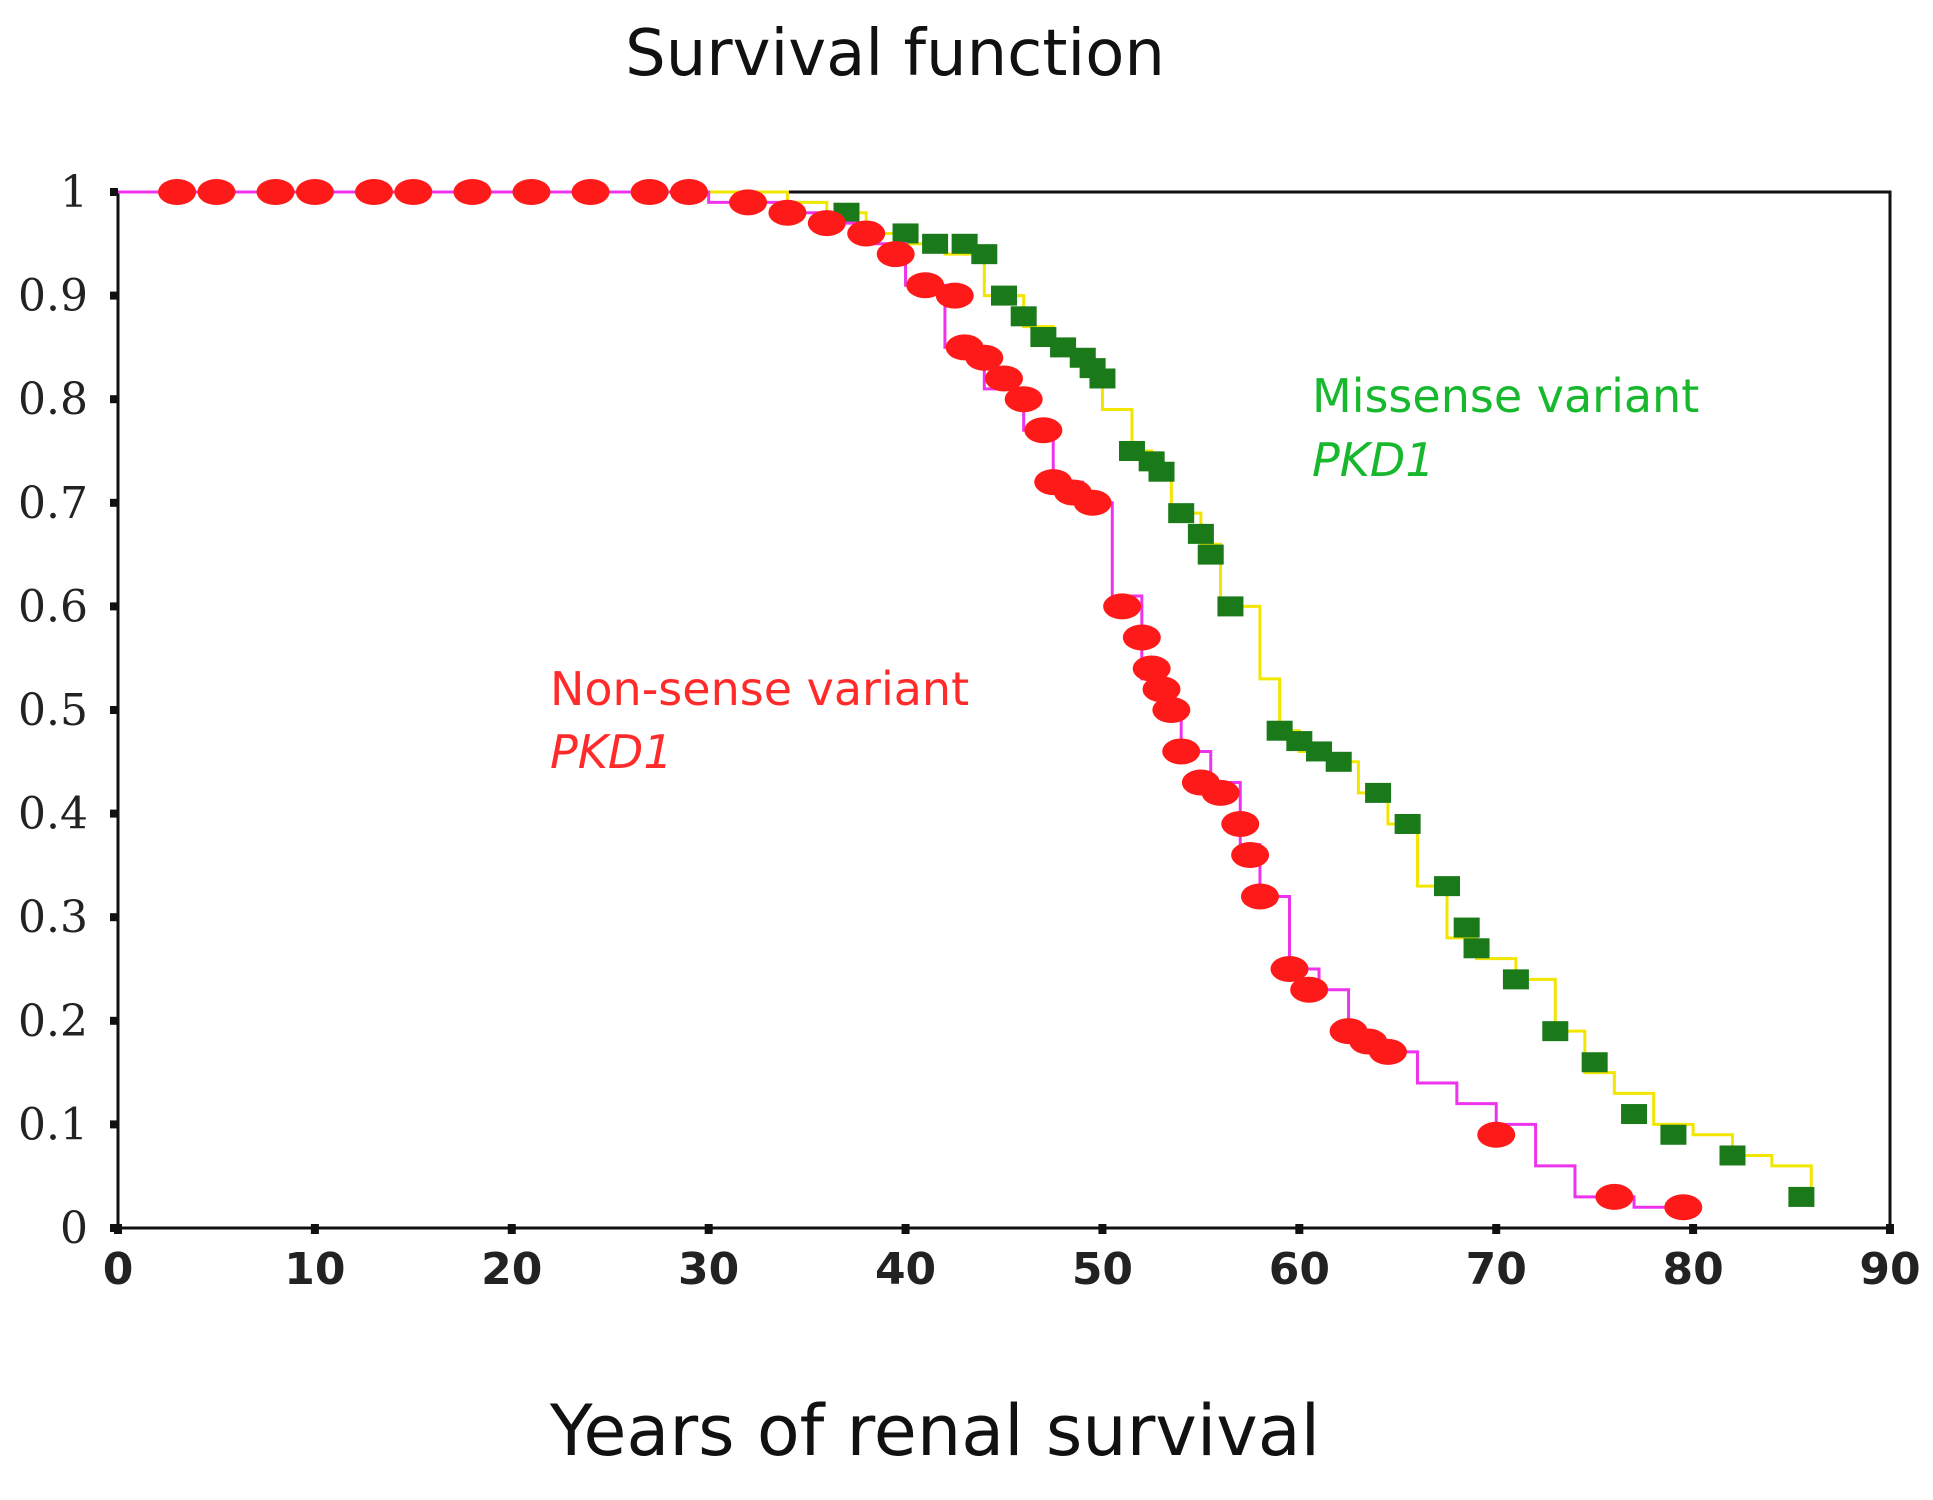 Image resolution: width=1933 pixels, height=1500 pixels. I want to click on y-axis: 0 0.1 0.2 0.3 0.4 0.5 0.6 0.7 0.8 0.9 1, so click(68, 710).